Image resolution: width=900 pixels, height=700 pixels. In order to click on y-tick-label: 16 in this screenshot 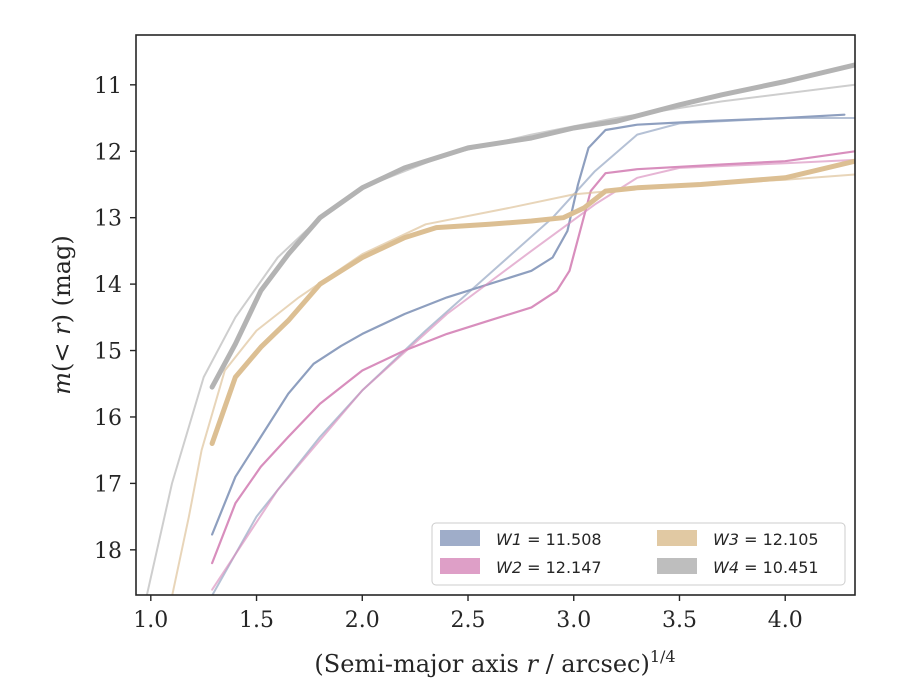, I will do `click(108, 418)`.